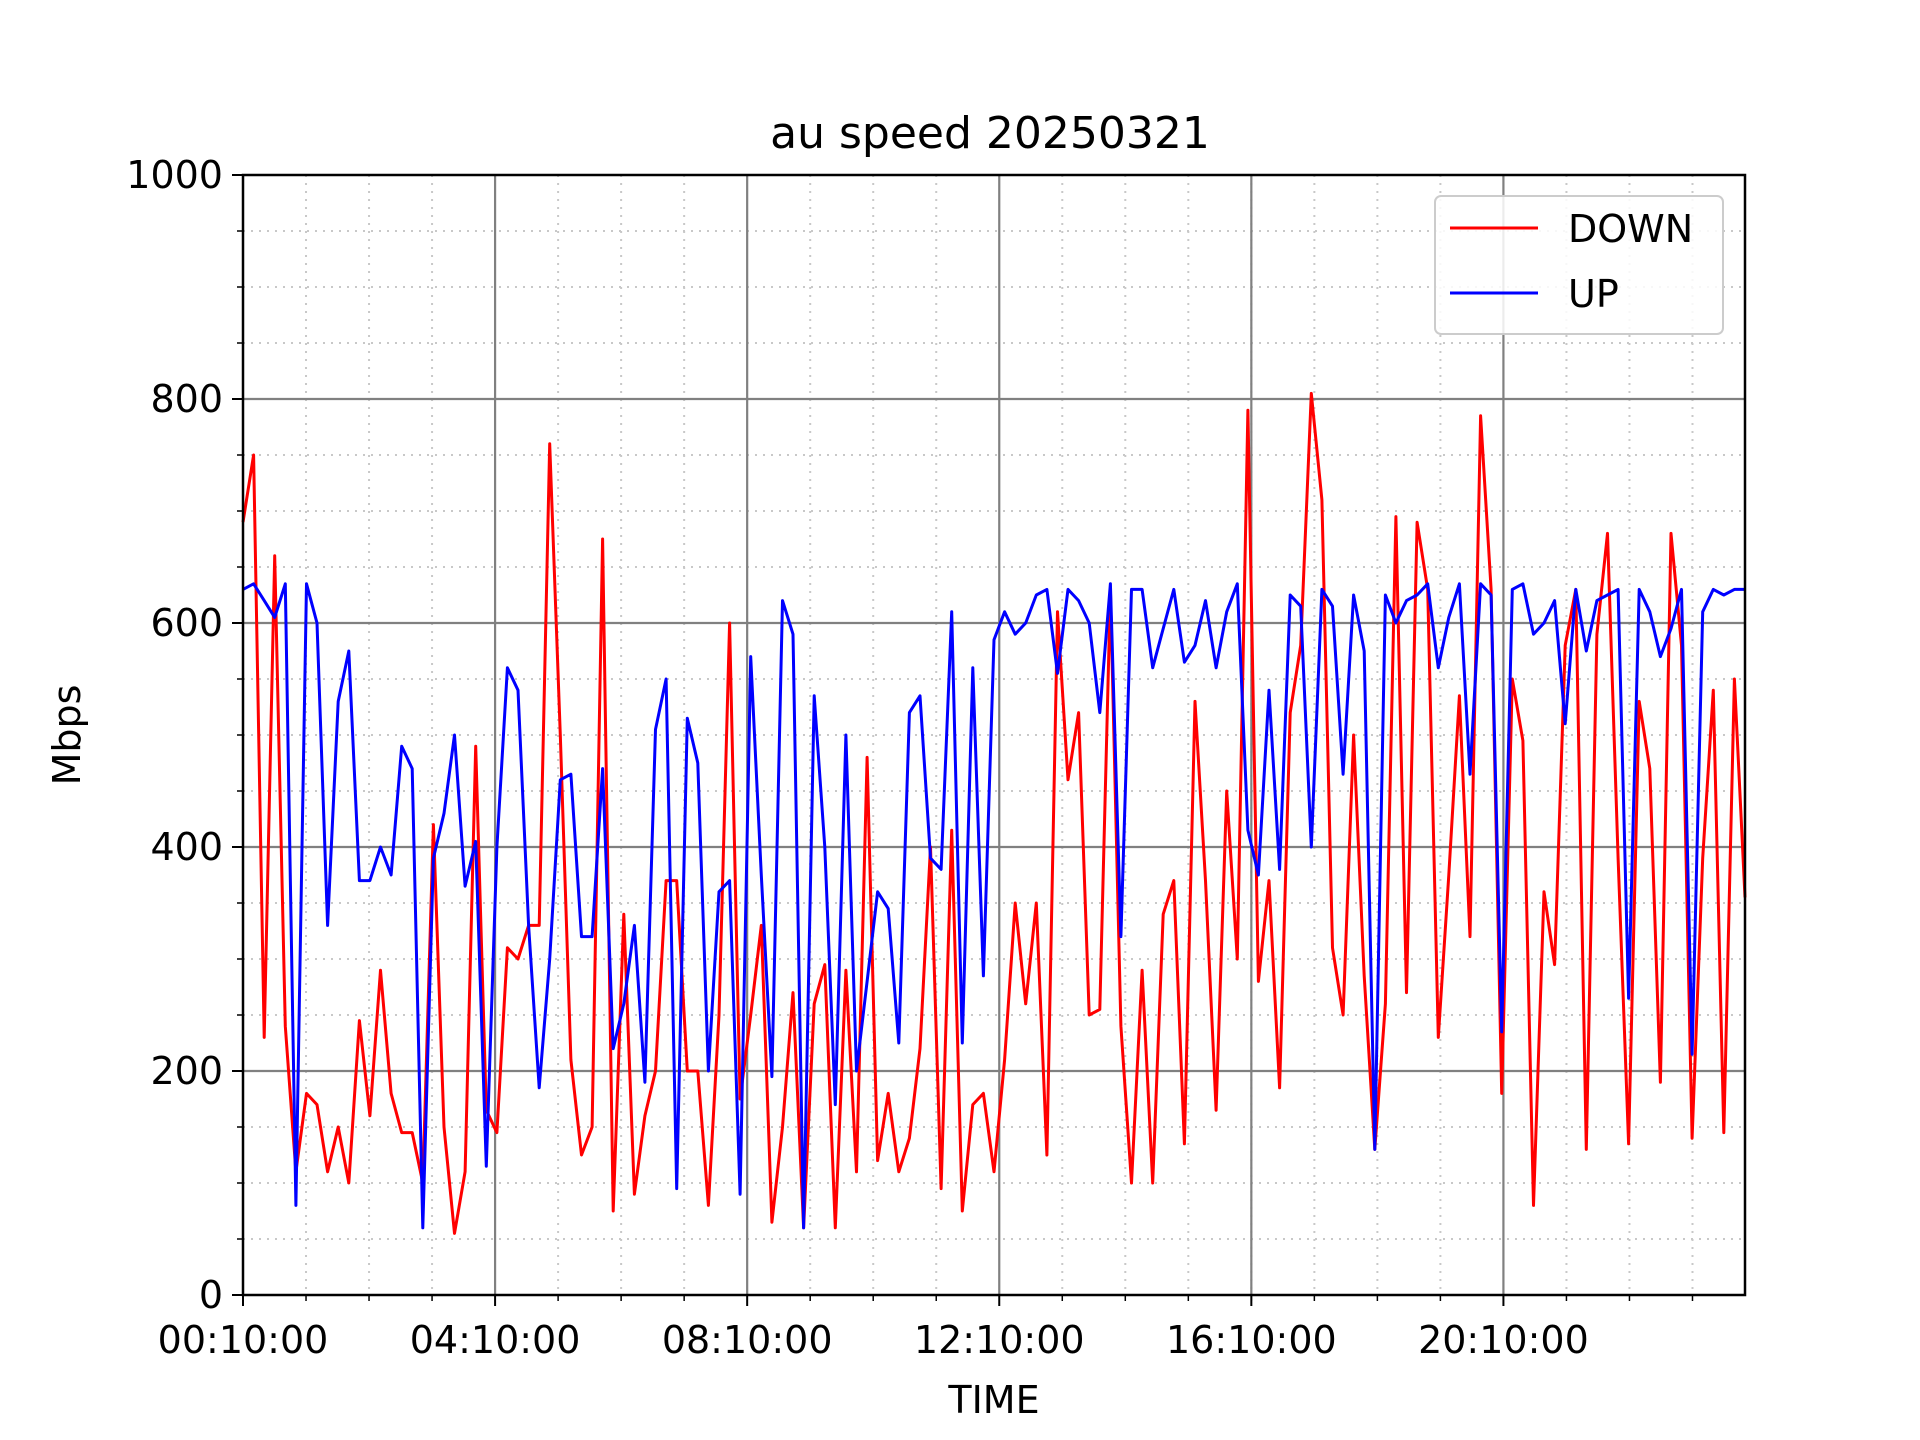 Image resolution: width=1920 pixels, height=1440 pixels. What do you see at coordinates (1251, 1340) in the screenshot?
I see `x-tick-label: 16:10:00` at bounding box center [1251, 1340].